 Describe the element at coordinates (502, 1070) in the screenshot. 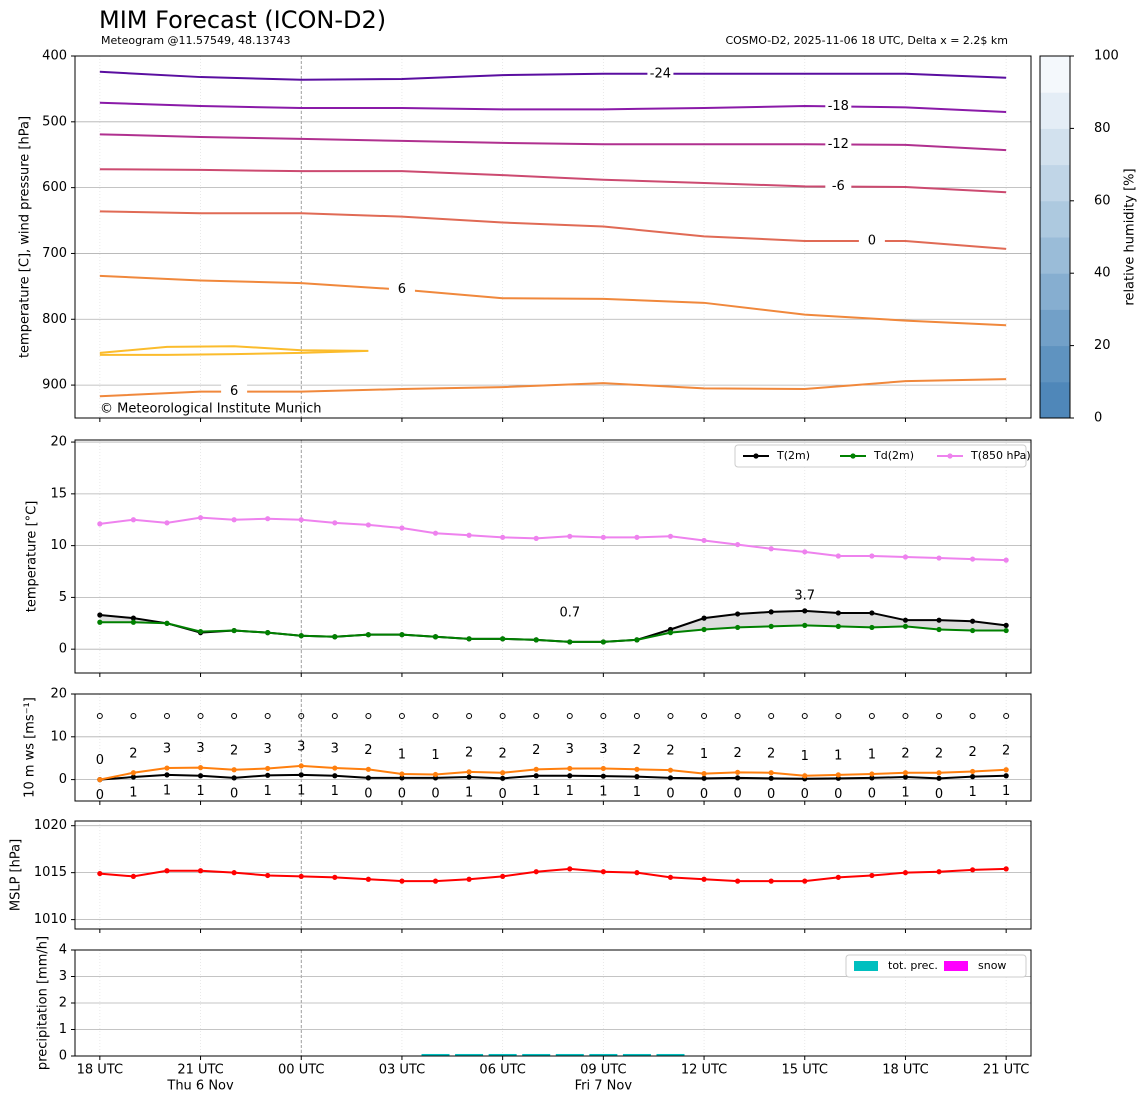

I see `x-tick-label: 06 UTC` at that location.